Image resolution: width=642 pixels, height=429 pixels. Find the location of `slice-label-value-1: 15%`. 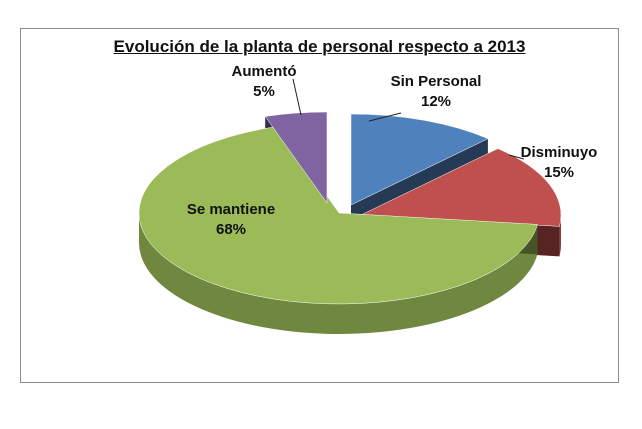

slice-label-value-1: 15% is located at coordinates (559, 172).